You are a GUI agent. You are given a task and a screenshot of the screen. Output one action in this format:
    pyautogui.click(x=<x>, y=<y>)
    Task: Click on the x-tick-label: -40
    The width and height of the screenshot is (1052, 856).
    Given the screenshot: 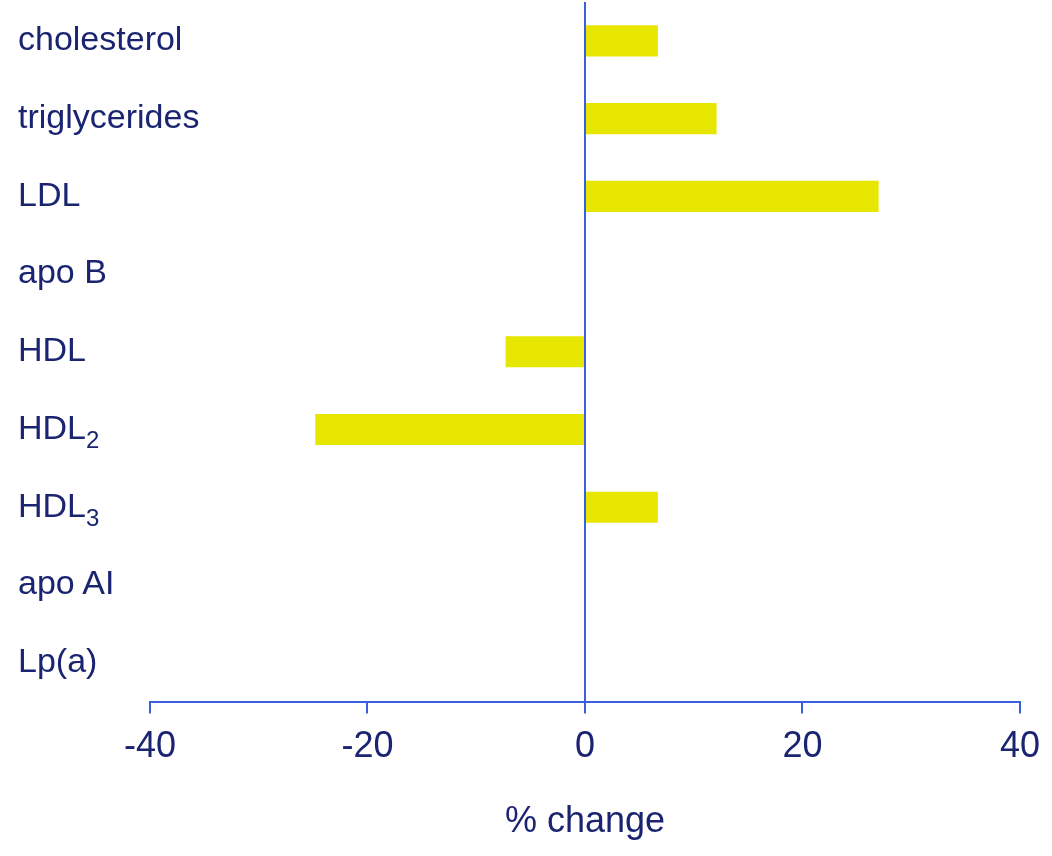 What is the action you would take?
    pyautogui.click(x=150, y=745)
    